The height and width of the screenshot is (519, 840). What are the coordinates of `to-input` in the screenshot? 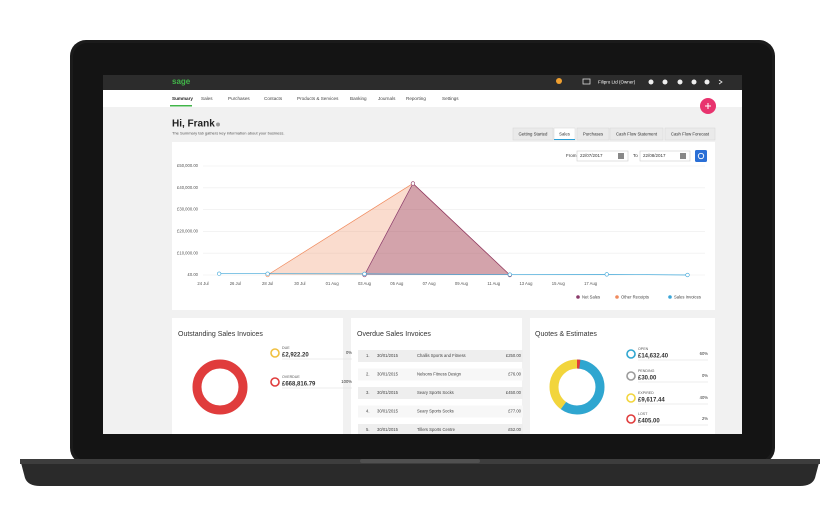 It's located at (665, 156).